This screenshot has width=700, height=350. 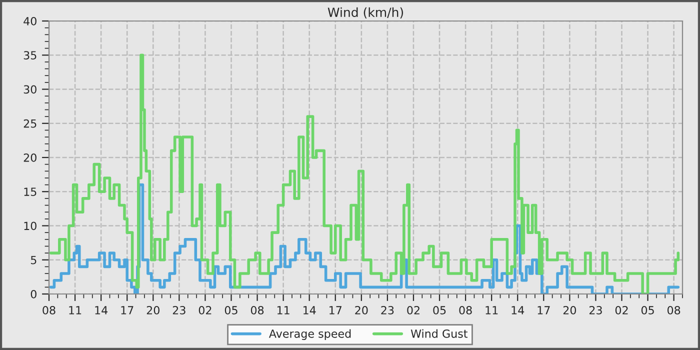 I want to click on y-tick-label: 15, so click(x=30, y=192).